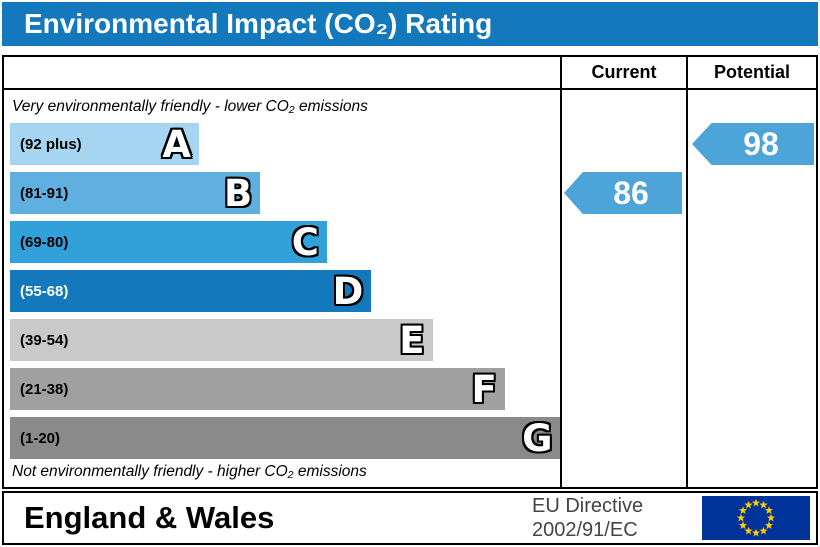 The height and width of the screenshot is (547, 820). I want to click on band-letter: E, so click(412, 340).